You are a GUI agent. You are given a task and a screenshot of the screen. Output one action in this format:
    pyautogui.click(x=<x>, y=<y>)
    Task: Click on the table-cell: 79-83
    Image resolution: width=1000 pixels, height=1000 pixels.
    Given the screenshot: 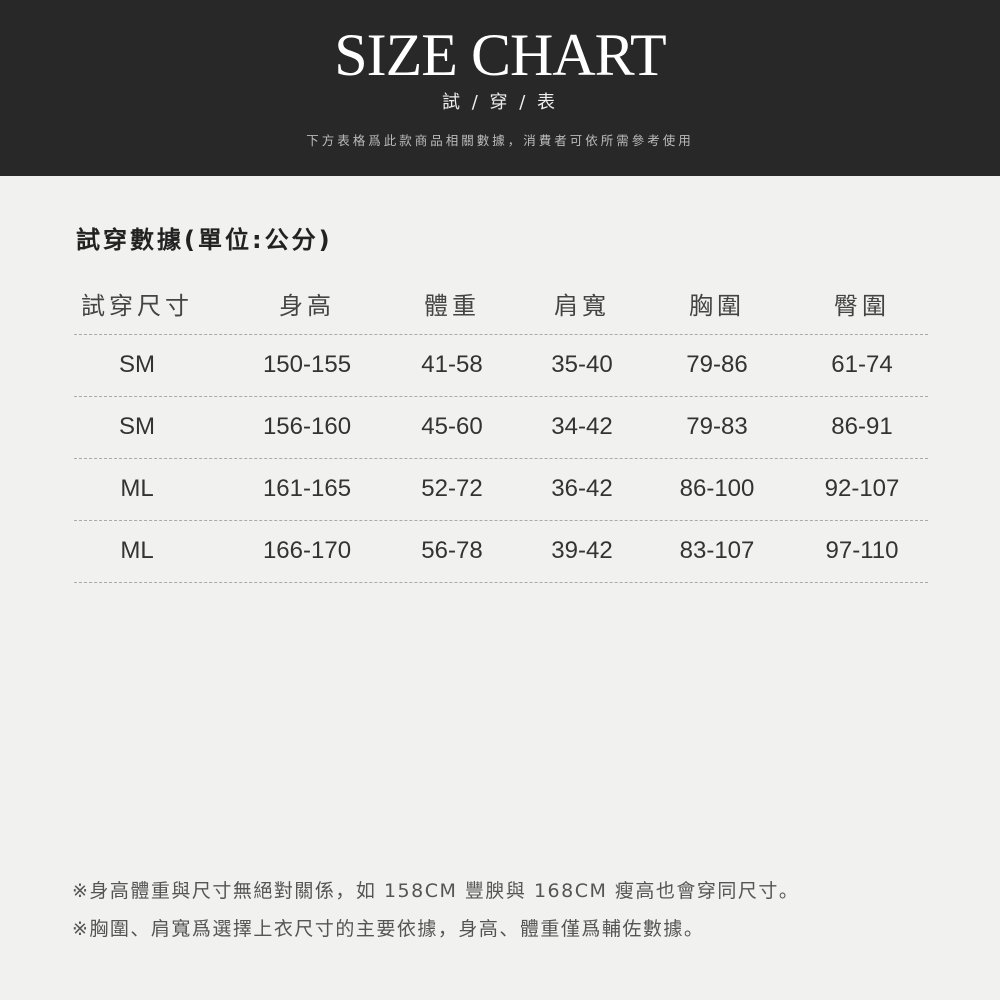 What is the action you would take?
    pyautogui.click(x=717, y=426)
    